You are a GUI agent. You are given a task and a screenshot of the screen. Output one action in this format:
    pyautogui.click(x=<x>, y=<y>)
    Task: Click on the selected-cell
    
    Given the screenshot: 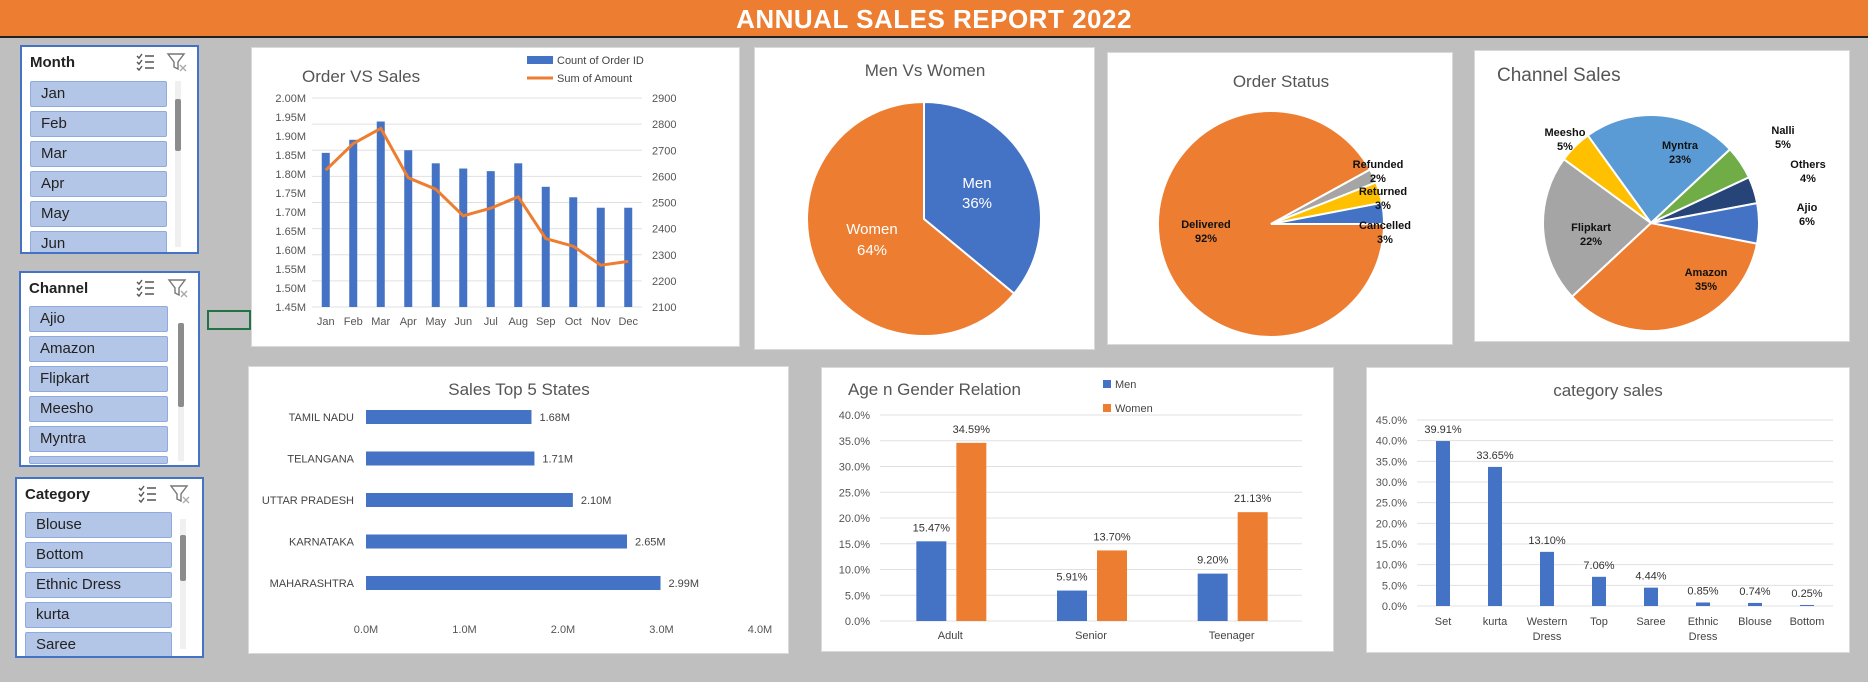 What is the action you would take?
    pyautogui.click(x=229, y=320)
    